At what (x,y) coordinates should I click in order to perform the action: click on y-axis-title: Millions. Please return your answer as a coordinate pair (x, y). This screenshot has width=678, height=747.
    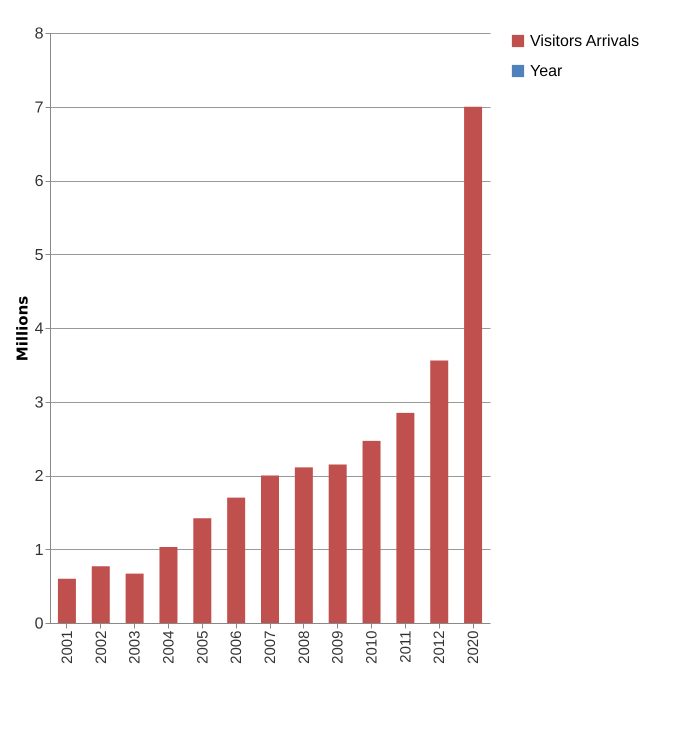
    Looking at the image, I should click on (23, 329).